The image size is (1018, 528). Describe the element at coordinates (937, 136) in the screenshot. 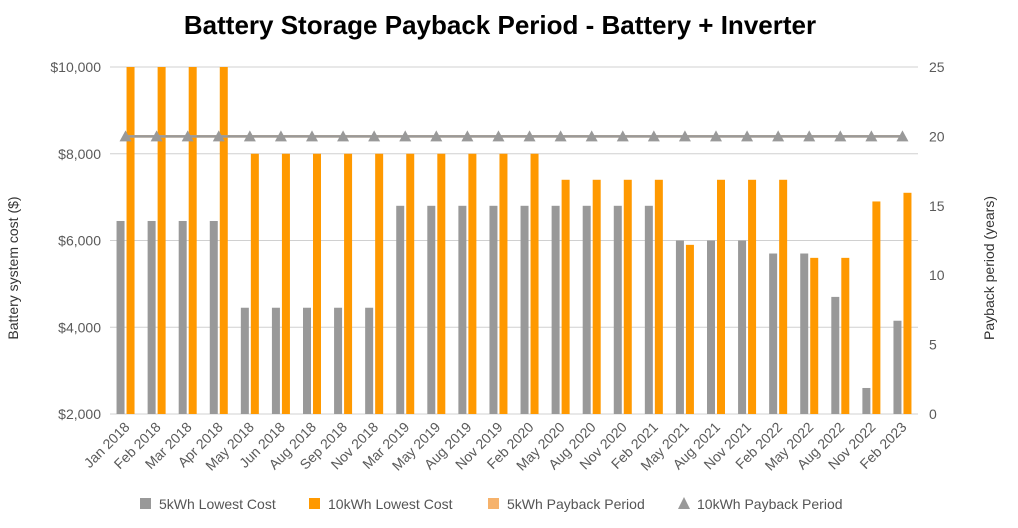

I see `y2-tick-label: 20` at that location.